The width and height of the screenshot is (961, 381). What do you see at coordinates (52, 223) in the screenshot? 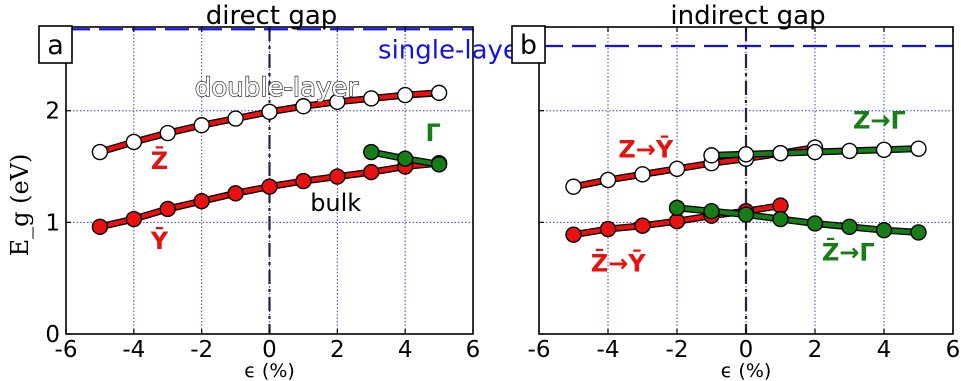
I see `y-tick-label: 1` at bounding box center [52, 223].